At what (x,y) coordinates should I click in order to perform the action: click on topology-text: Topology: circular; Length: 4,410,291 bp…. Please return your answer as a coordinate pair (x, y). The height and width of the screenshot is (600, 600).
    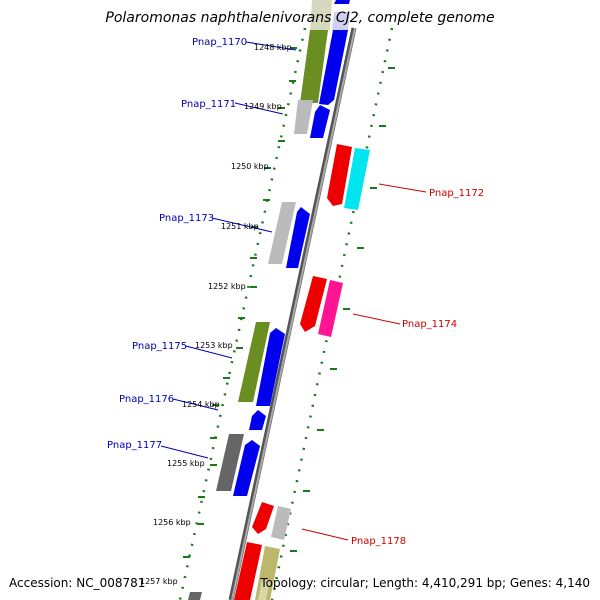
    Looking at the image, I should click on (424, 583).